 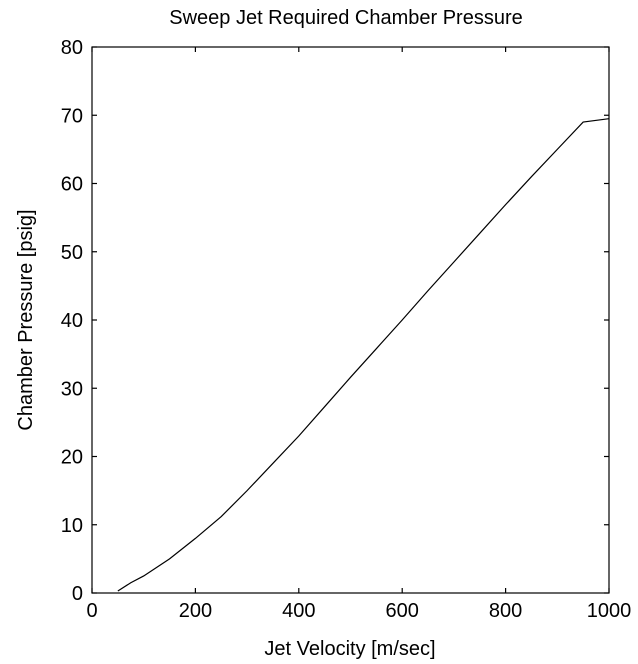 What do you see at coordinates (26, 319) in the screenshot?
I see `y-axis-label: Chamber Pressure [psig]` at bounding box center [26, 319].